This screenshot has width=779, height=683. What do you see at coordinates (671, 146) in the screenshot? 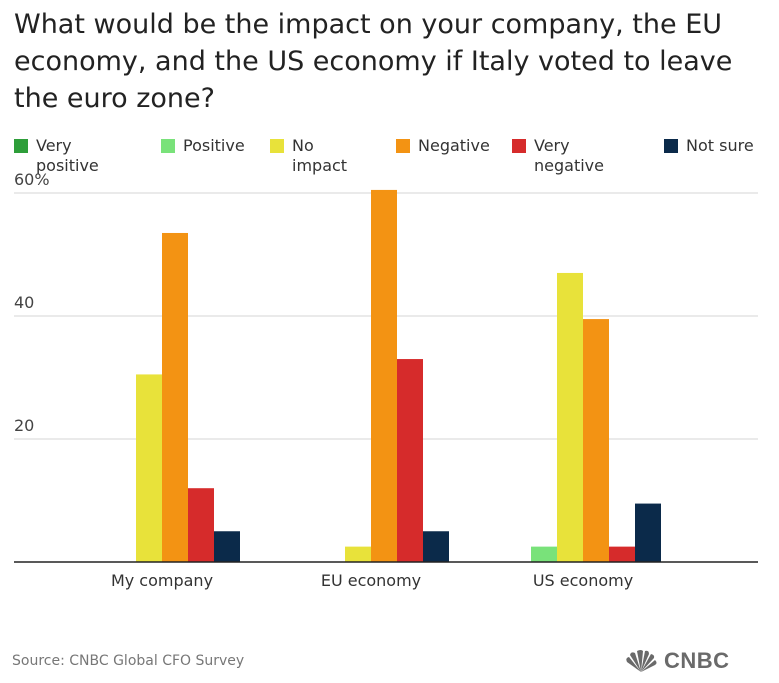
I see `legend-swatch-not-sure` at bounding box center [671, 146].